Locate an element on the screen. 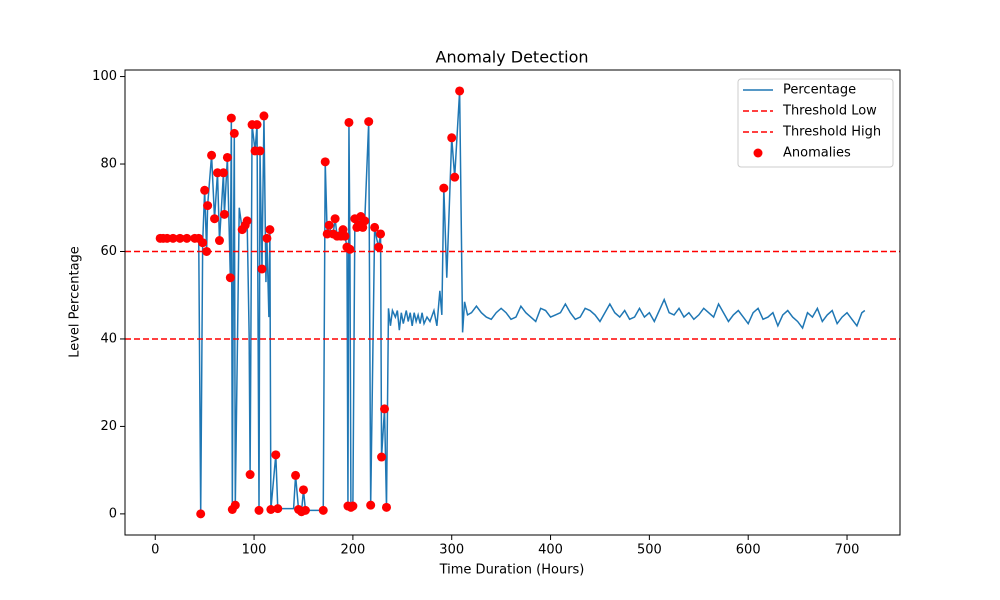 The image size is (1000, 600). y-tick-label: 40 is located at coordinates (108, 338).